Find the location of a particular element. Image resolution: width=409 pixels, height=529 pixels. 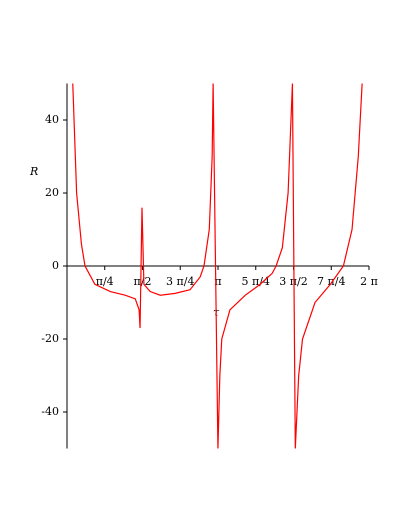

y-axis-label: R is located at coordinates (33, 171).